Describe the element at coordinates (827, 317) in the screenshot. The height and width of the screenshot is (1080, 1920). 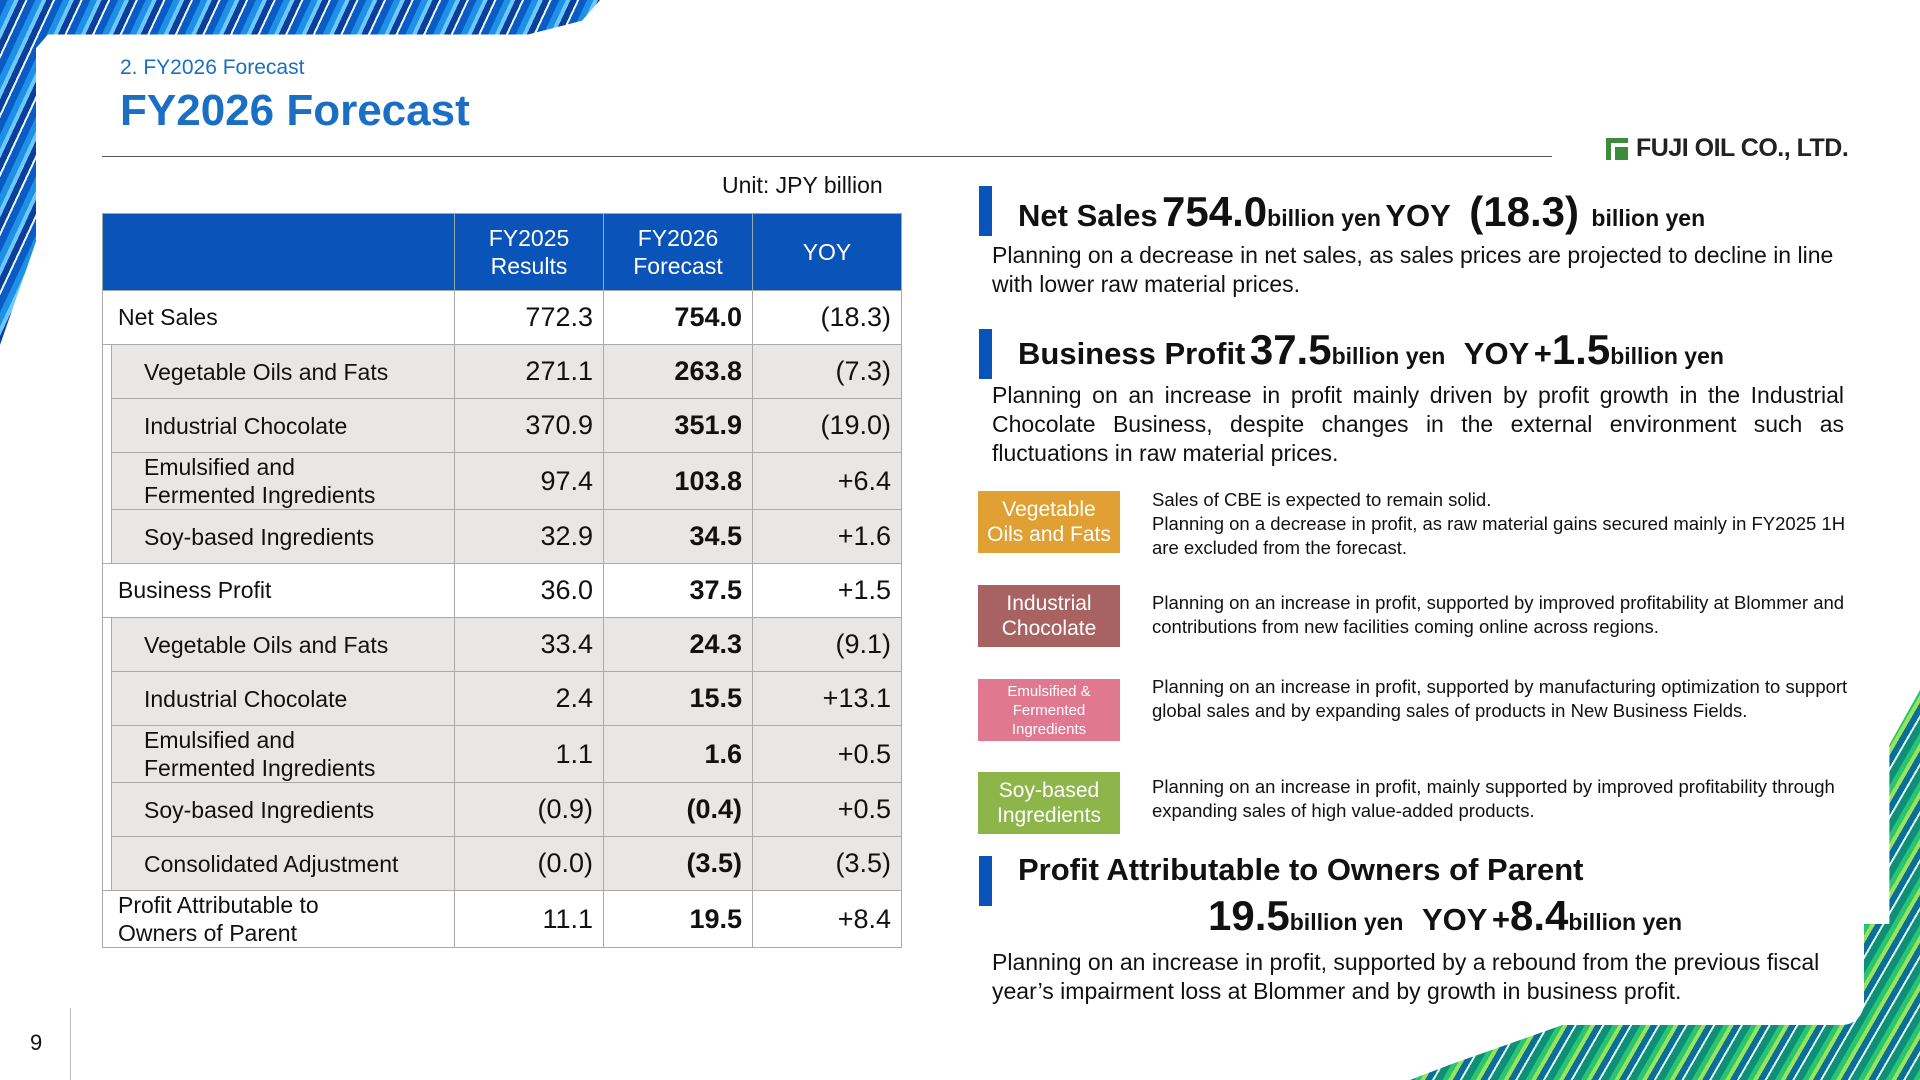
I see `cell-yoy: (18.3)` at that location.